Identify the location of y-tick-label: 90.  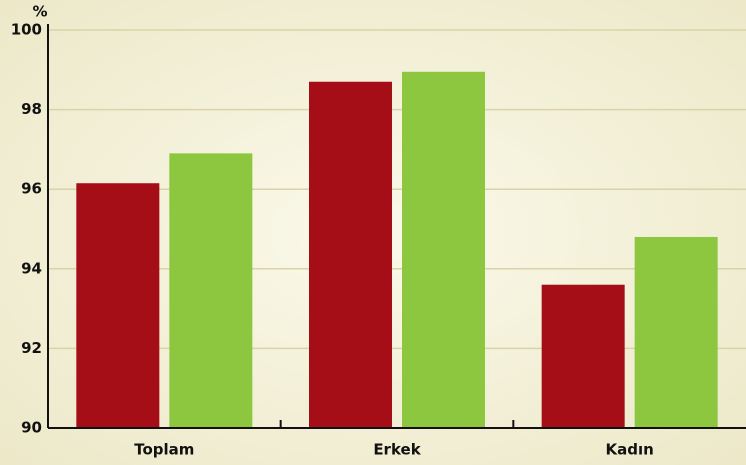
(31, 428).